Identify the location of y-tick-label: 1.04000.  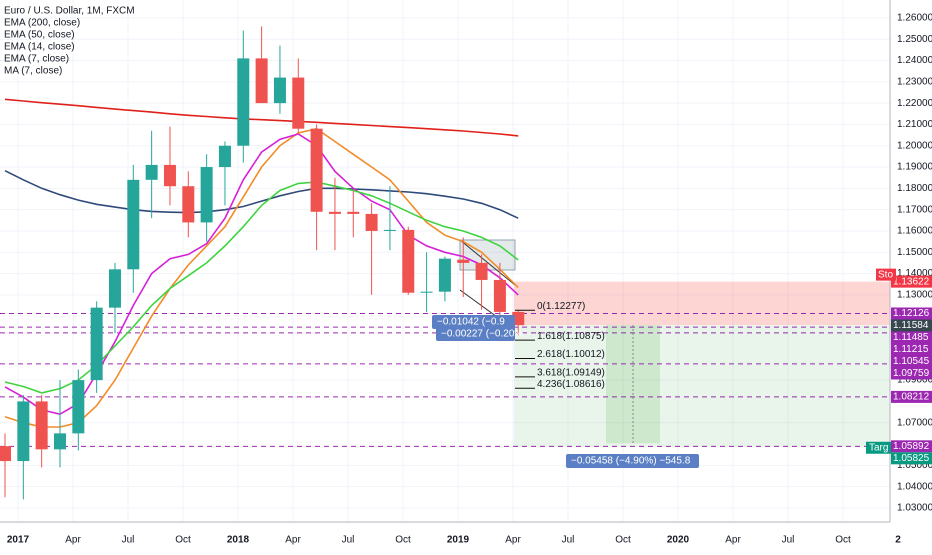
(914, 486).